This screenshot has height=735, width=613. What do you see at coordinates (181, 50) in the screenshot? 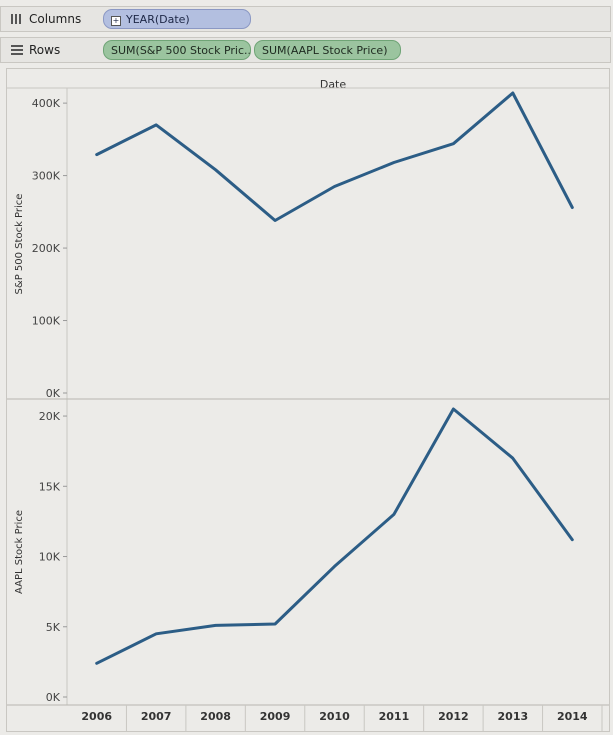
I see `sp500-sum-pill-text: SUM(S&P 500 Stock Pric..` at bounding box center [181, 50].